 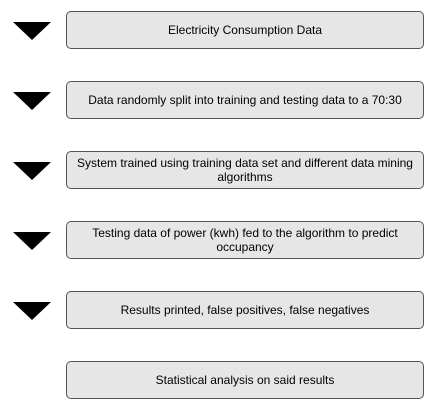 I want to click on step-box-1: Electricity Consumption Data, so click(x=245, y=30).